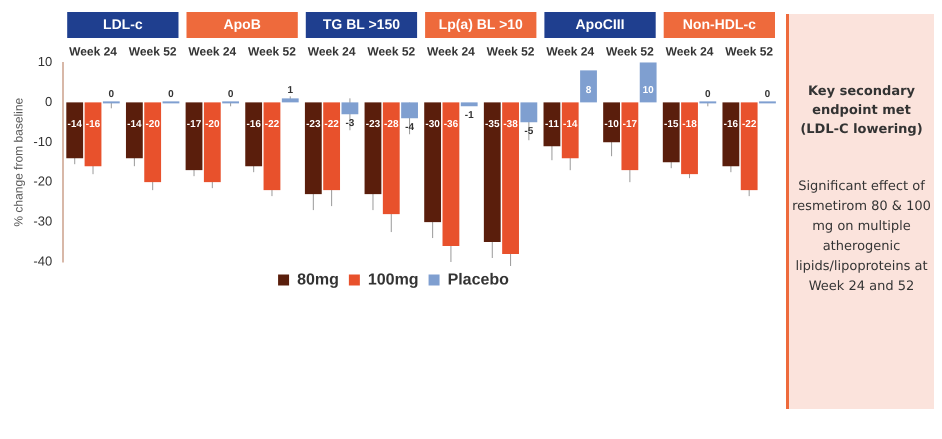  Describe the element at coordinates (45, 61) in the screenshot. I see `y-tick-label: 10` at that location.